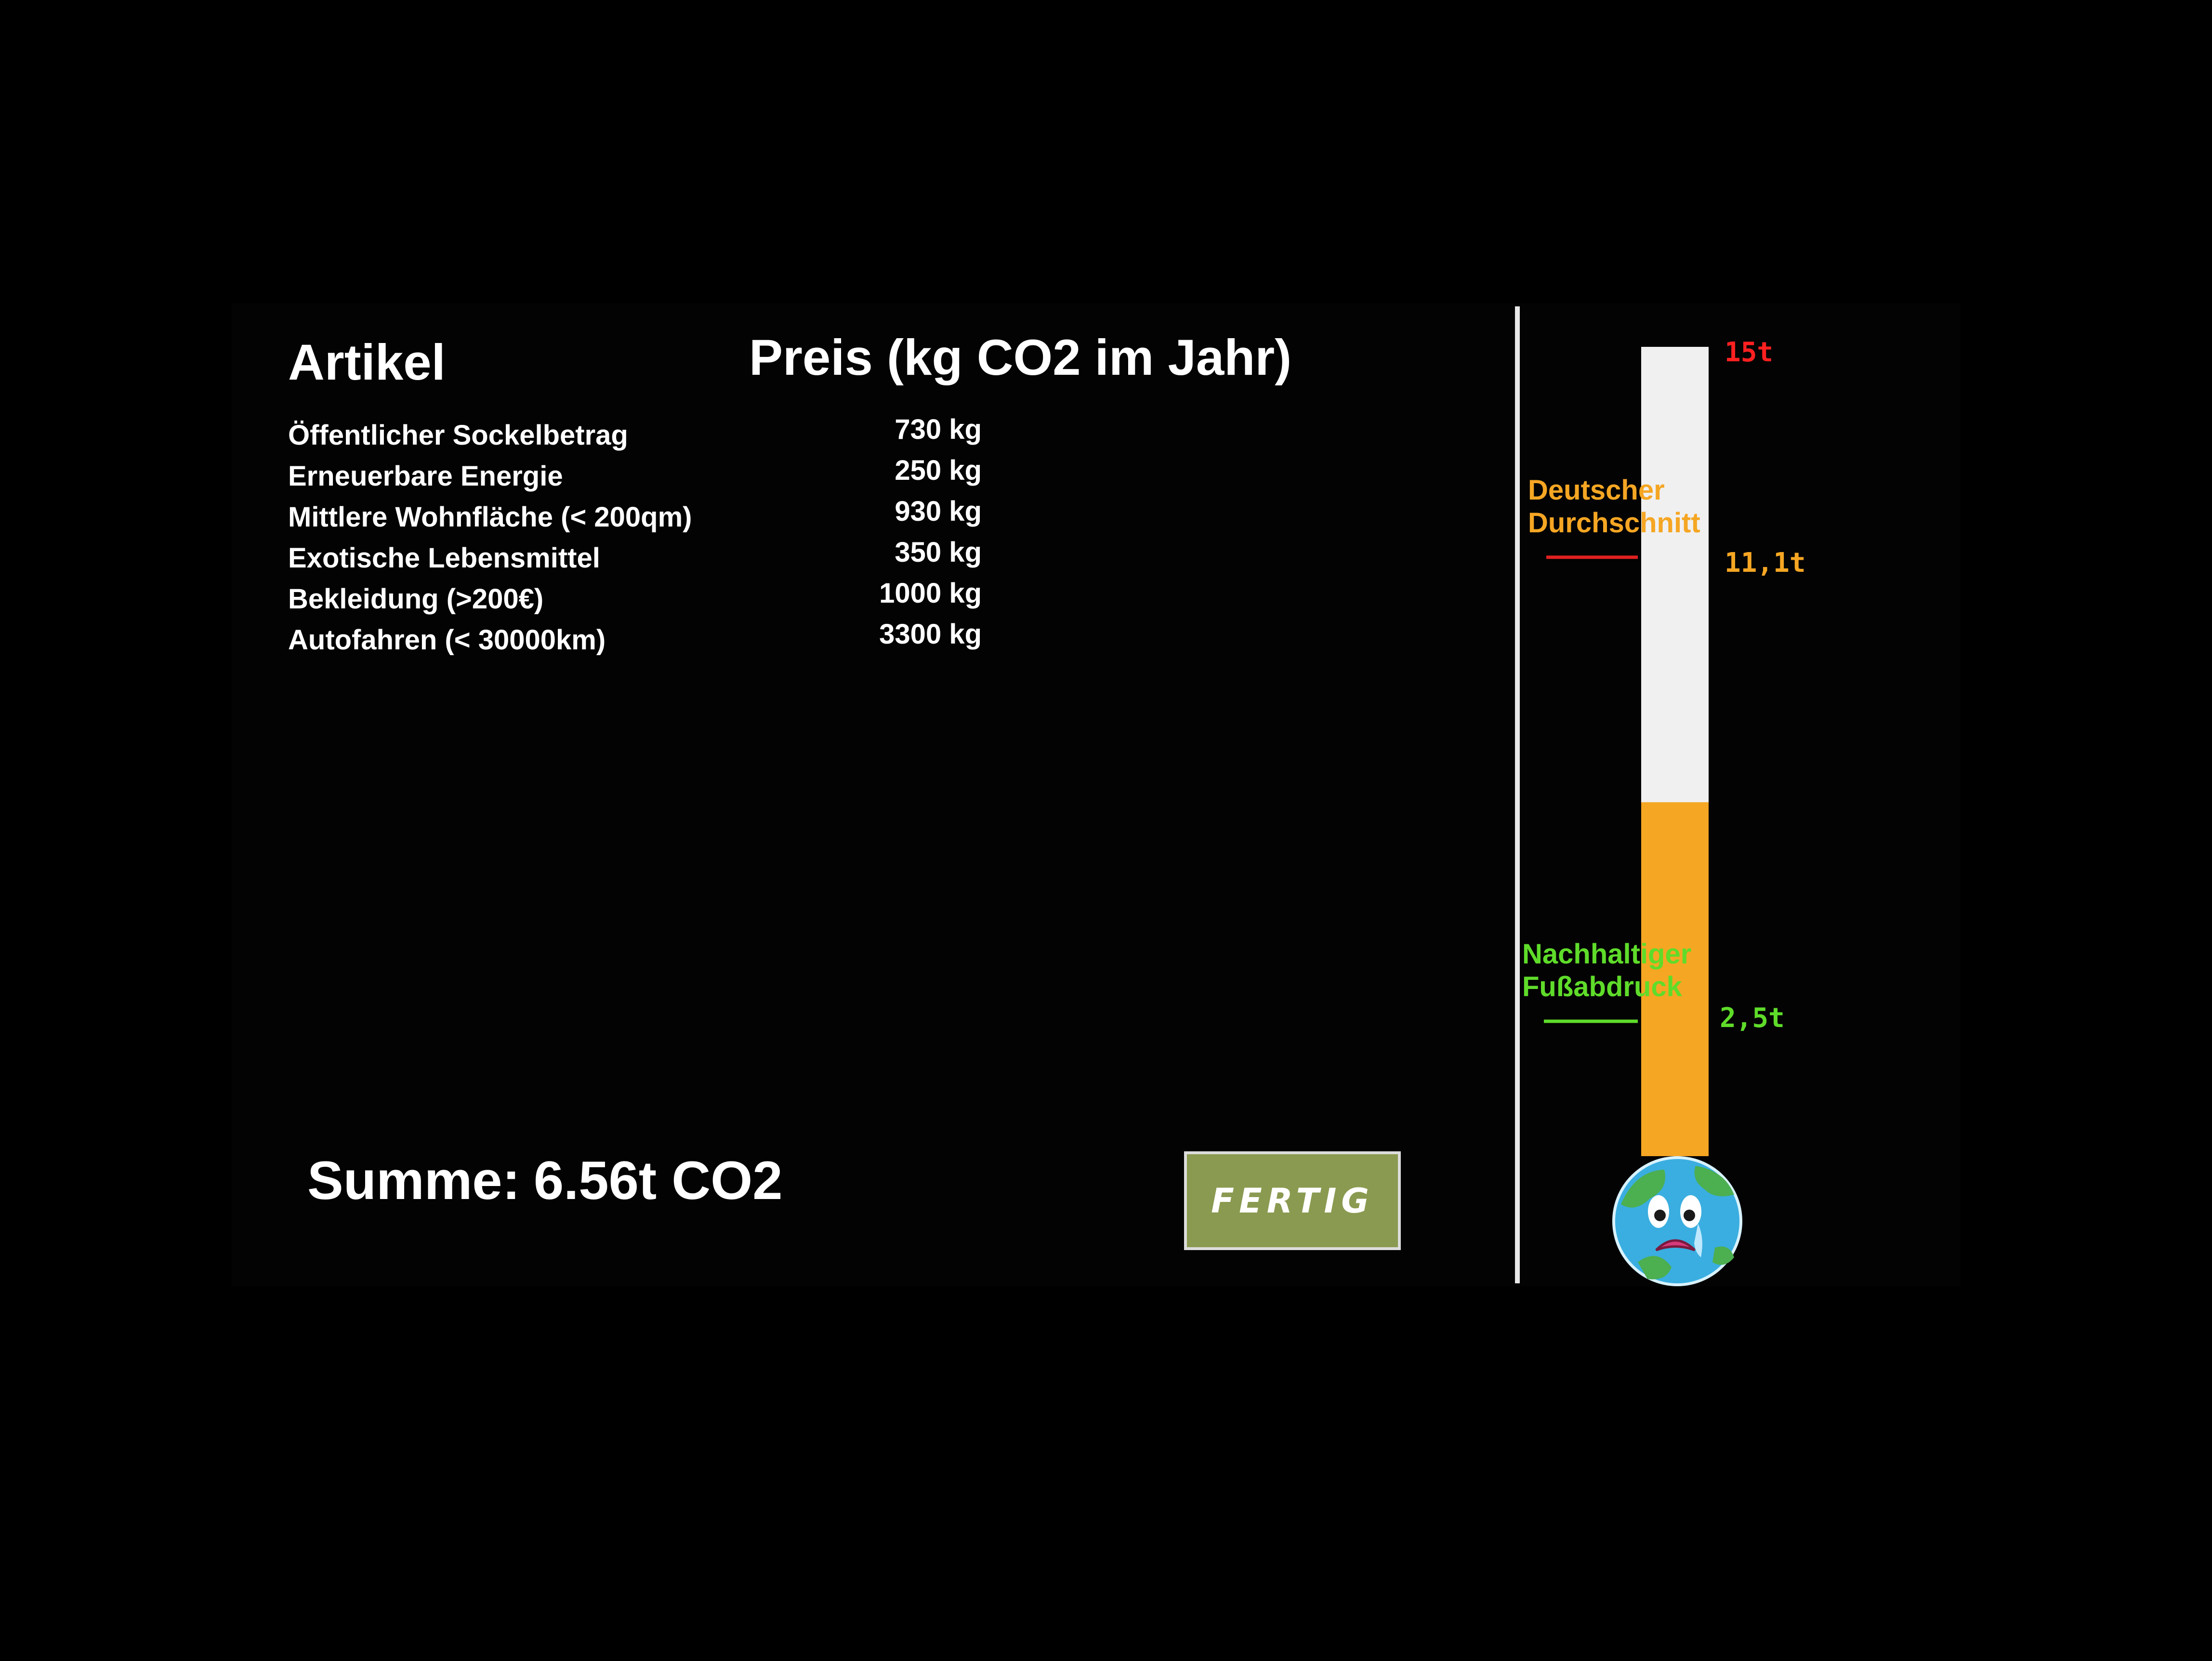  What do you see at coordinates (930, 635) in the screenshot?
I see `item-value: 3300 kg` at bounding box center [930, 635].